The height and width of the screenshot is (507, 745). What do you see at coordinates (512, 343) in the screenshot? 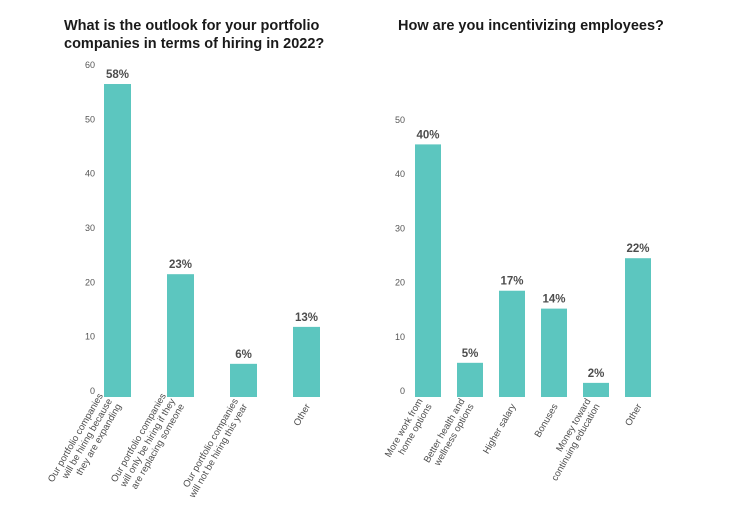
I see `incentives-bar-higher-salary` at bounding box center [512, 343].